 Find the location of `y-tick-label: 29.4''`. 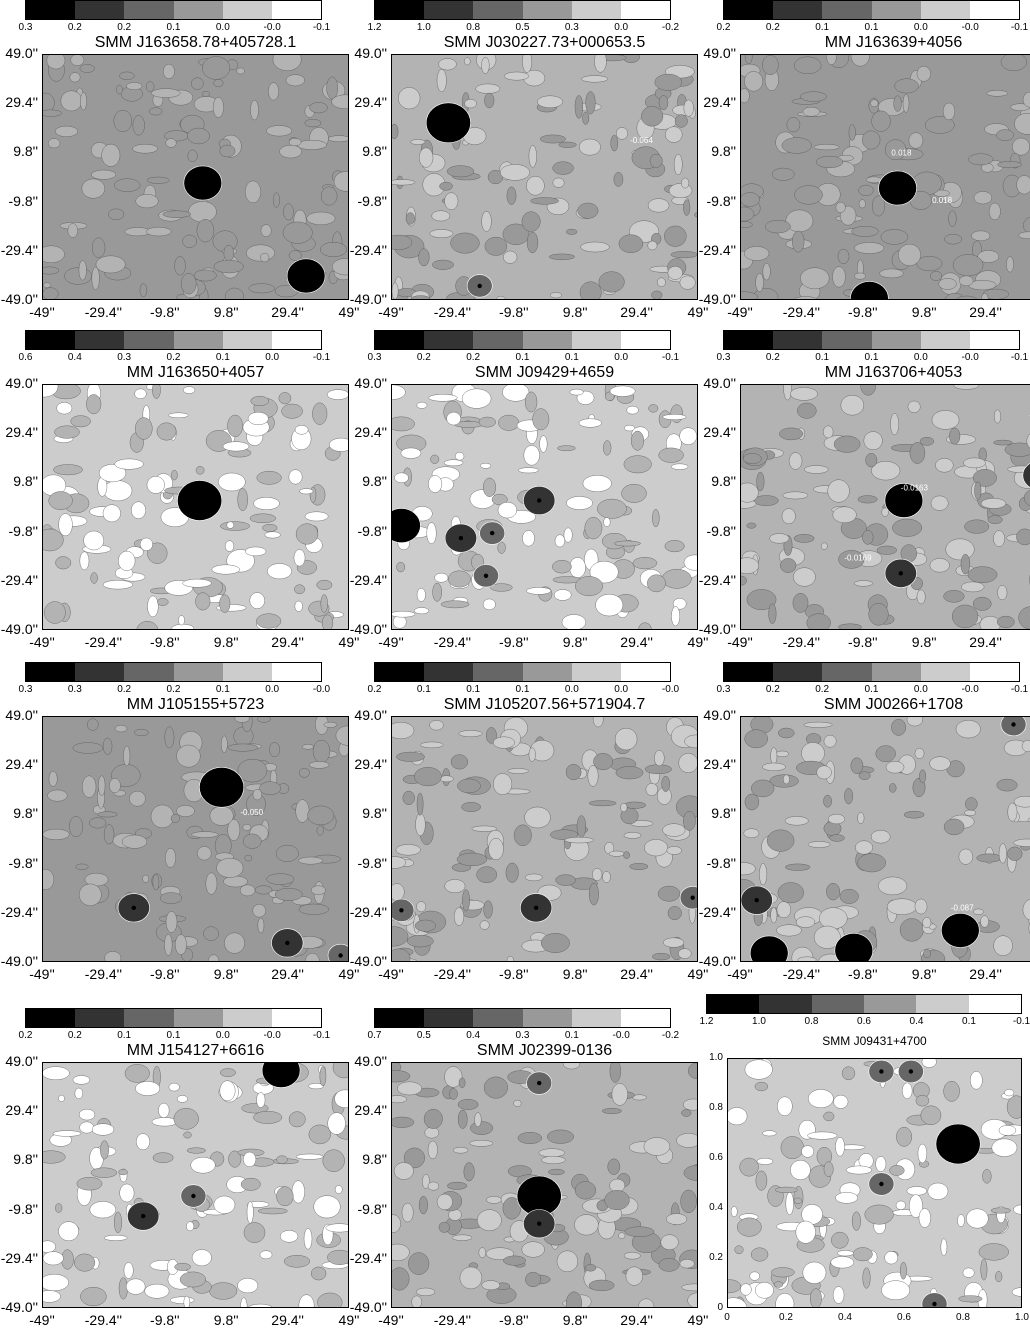

y-tick-label: 29.4'' is located at coordinates (19, 102).